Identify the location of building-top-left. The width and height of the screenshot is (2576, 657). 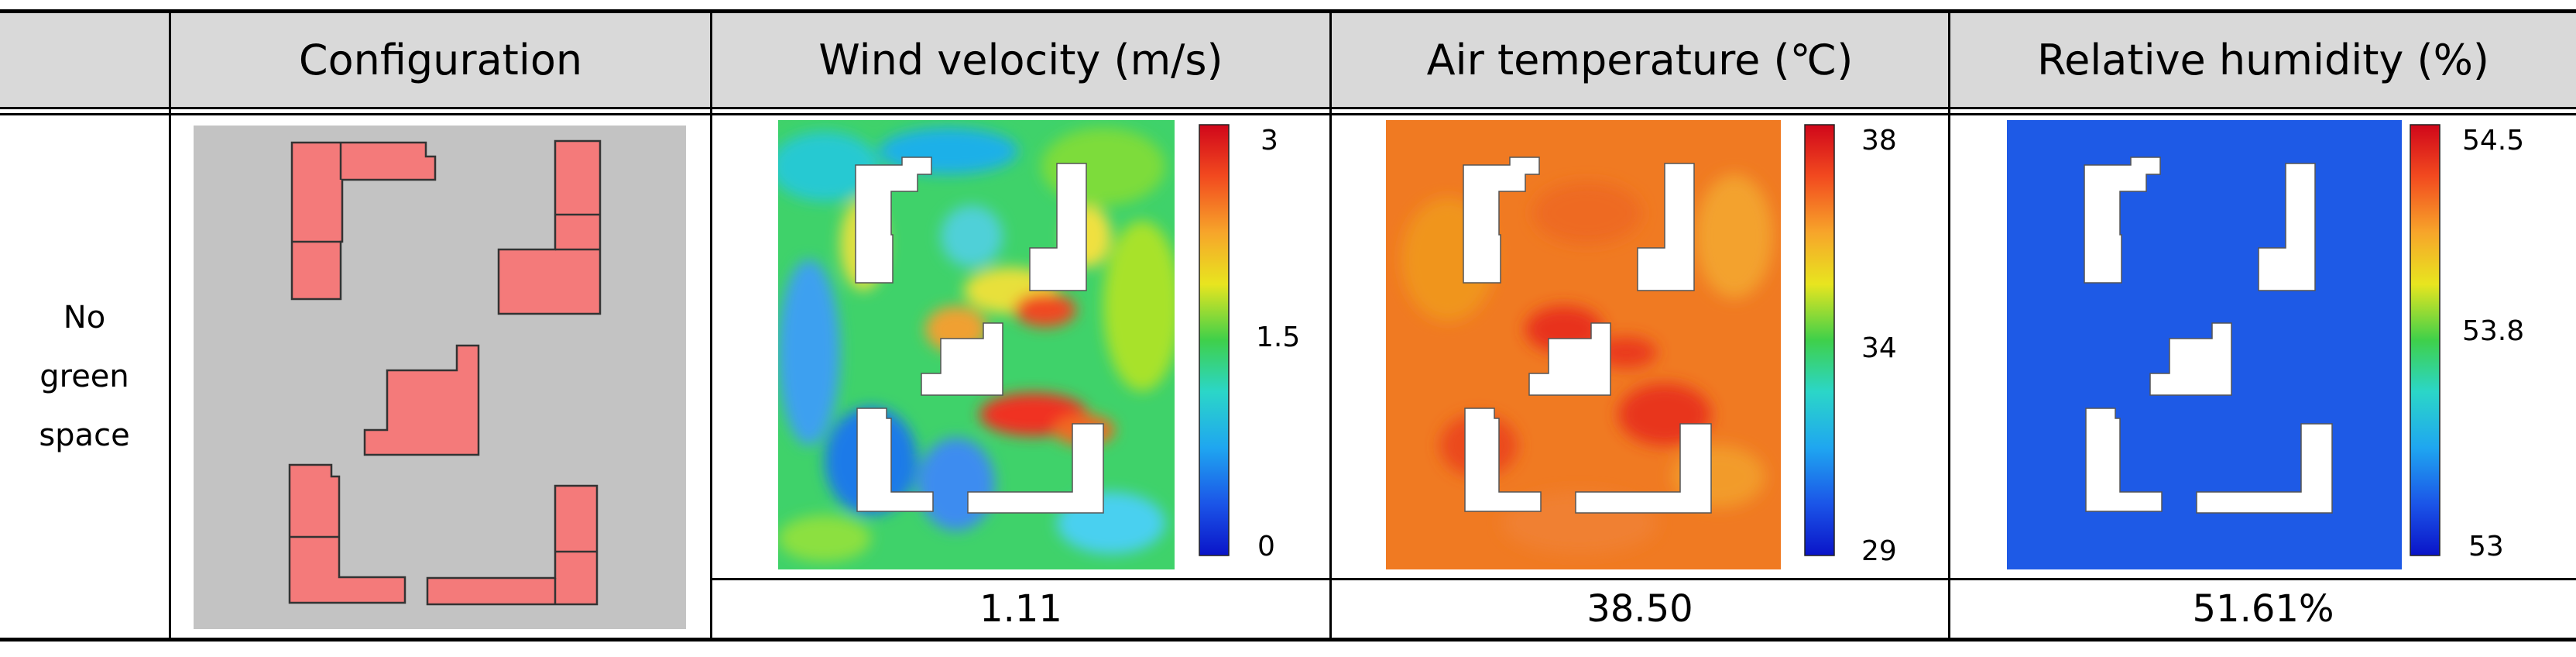
(363, 221).